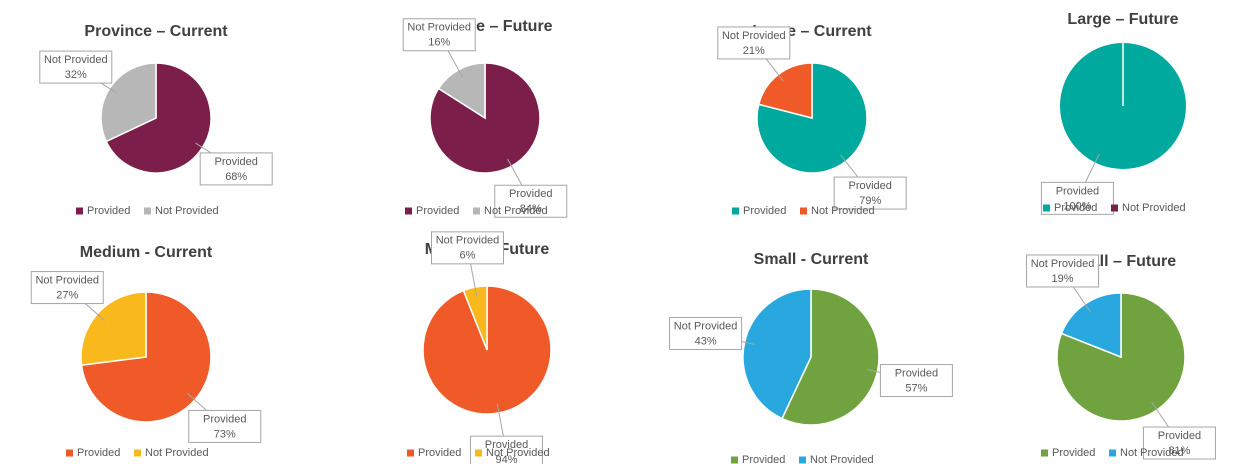 The height and width of the screenshot is (464, 1242). Describe the element at coordinates (1179, 451) in the screenshot. I see `data-label: 81%` at that location.